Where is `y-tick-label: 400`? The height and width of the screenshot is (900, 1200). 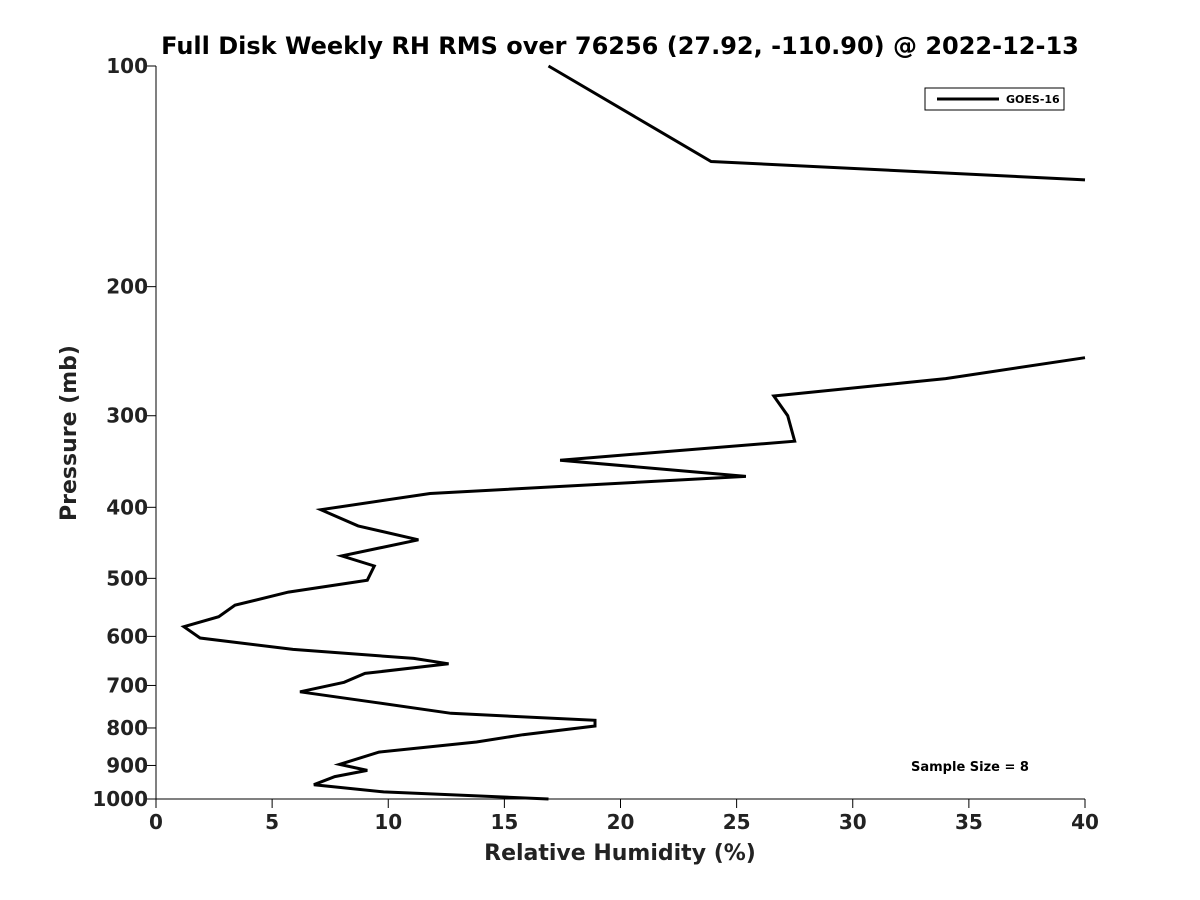 y-tick-label: 400 is located at coordinates (127, 507).